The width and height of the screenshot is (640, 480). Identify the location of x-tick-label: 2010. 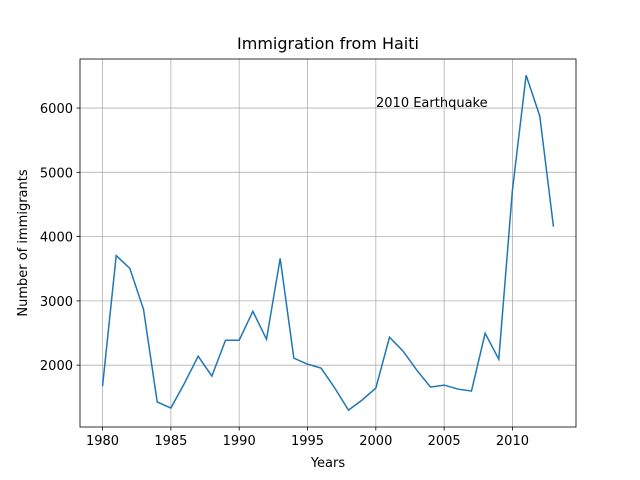
(512, 441).